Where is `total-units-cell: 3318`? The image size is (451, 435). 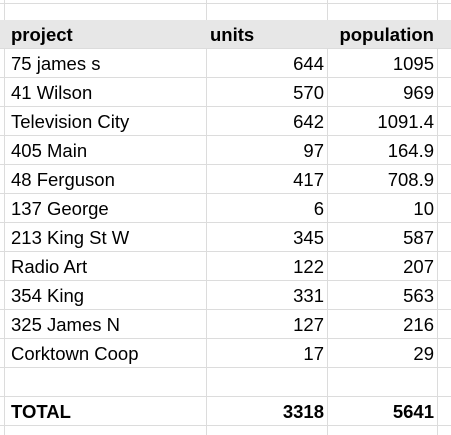
total-units-cell: 3318 is located at coordinates (265, 411).